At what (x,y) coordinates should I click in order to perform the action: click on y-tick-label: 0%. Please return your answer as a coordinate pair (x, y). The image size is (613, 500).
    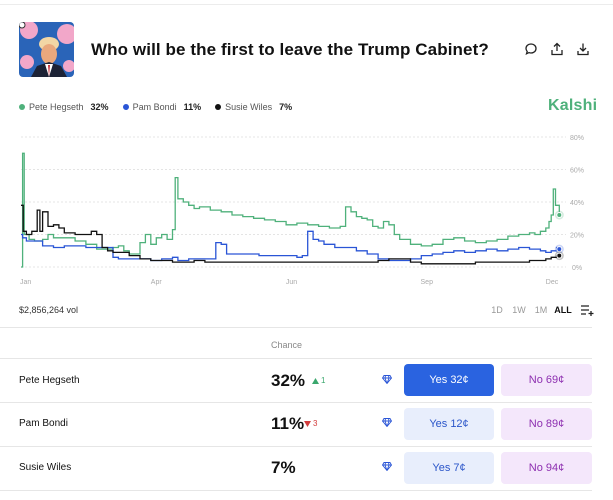
    Looking at the image, I should click on (577, 268).